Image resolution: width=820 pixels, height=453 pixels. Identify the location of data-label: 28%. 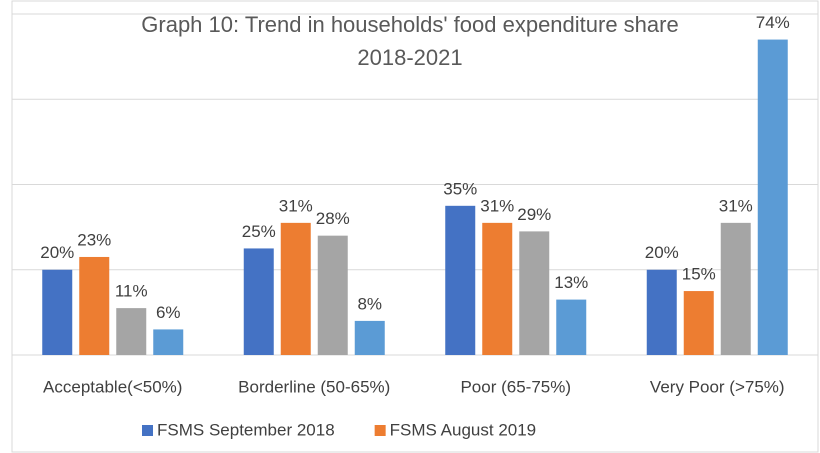
(333, 218).